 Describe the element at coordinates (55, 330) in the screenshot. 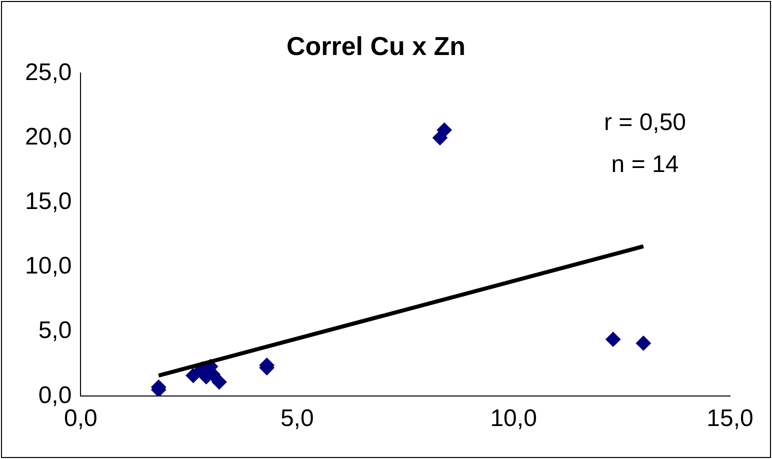

I see `y-tick-label: 5,0` at that location.